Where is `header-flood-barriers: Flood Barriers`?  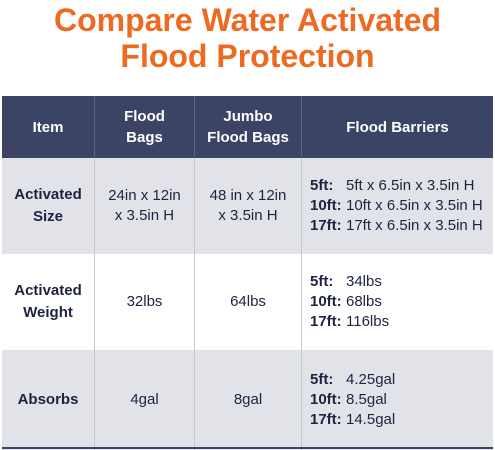 header-flood-barriers: Flood Barriers is located at coordinates (397, 127).